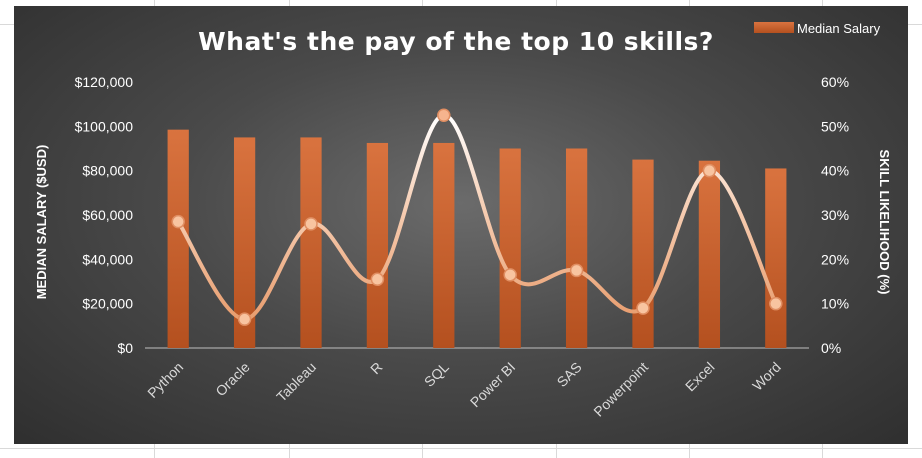 This screenshot has width=922, height=458. Describe the element at coordinates (232, 379) in the screenshot. I see `x-category-label: Oracle` at that location.